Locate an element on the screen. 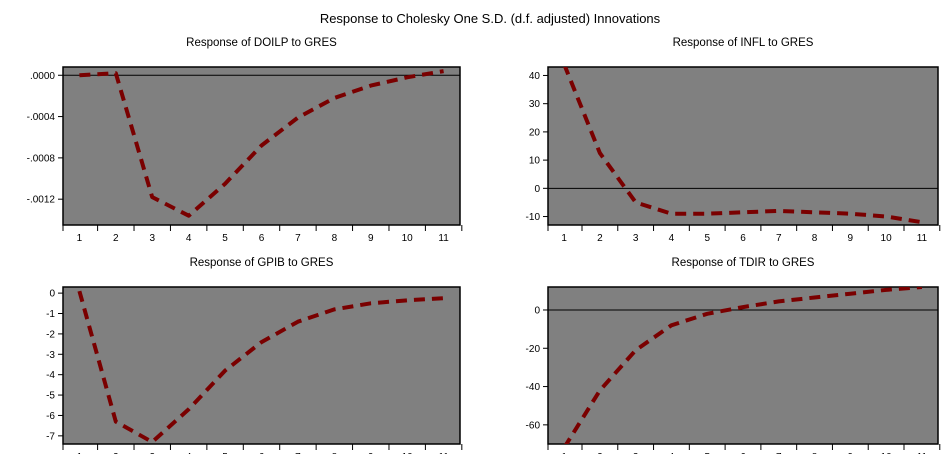  y-tick-label-infl: -10 is located at coordinates (533, 217).